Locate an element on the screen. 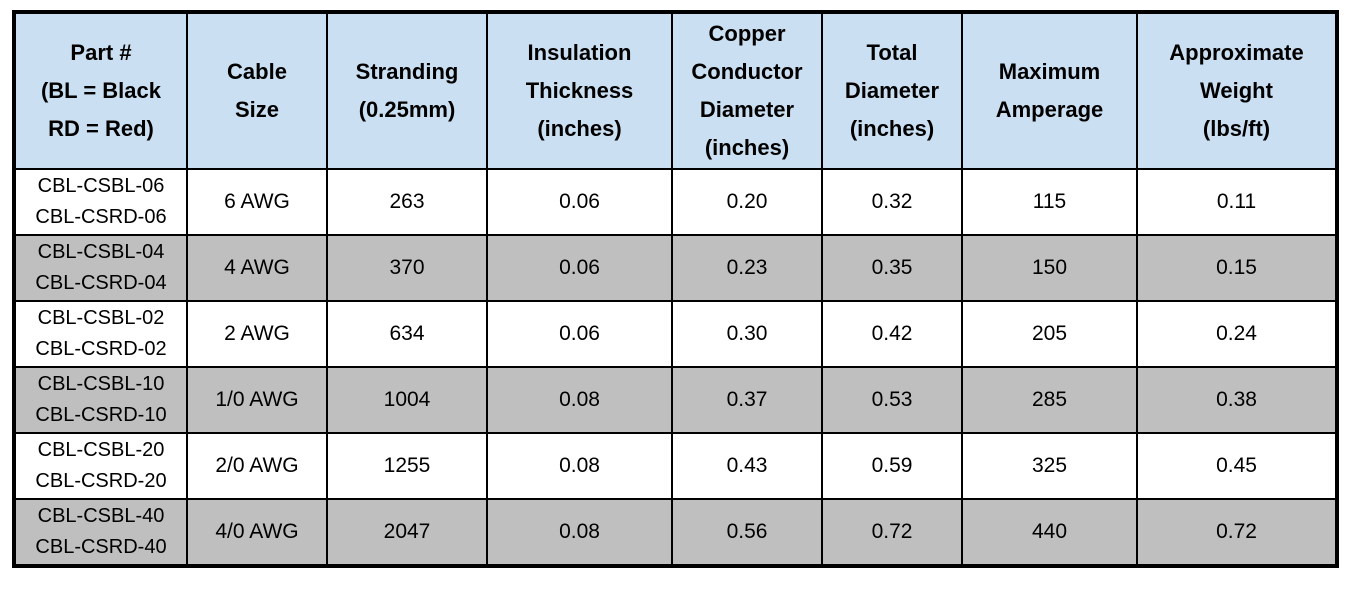 The width and height of the screenshot is (1349, 609). stranding-cell: 370 is located at coordinates (407, 268).